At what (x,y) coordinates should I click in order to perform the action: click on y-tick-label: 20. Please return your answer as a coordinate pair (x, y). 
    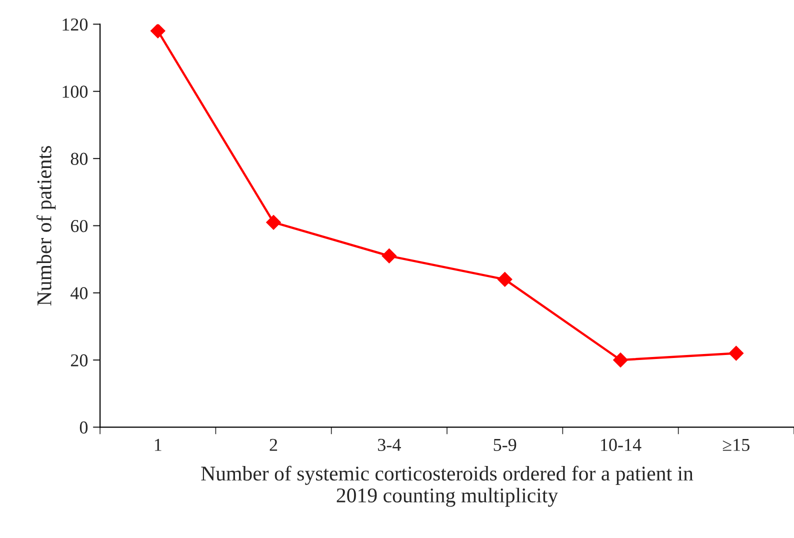
    Looking at the image, I should click on (79, 360).